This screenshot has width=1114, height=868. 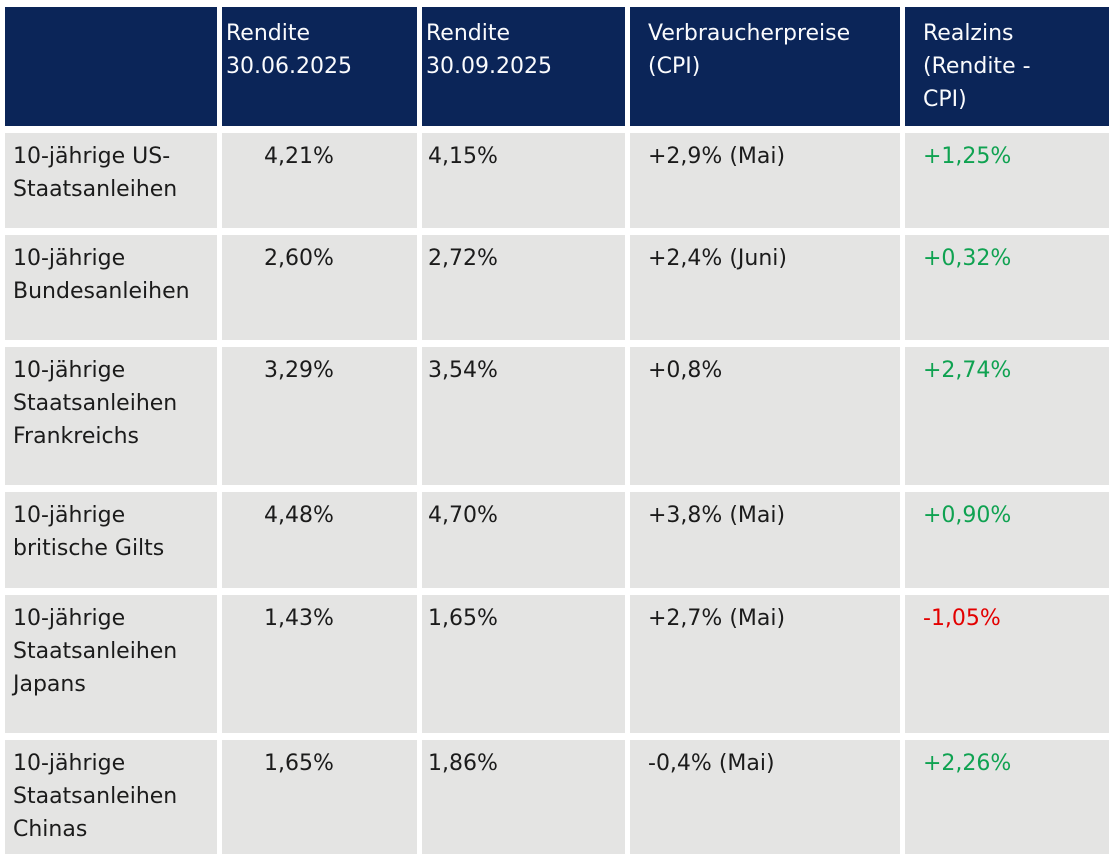 What do you see at coordinates (765, 66) in the screenshot?
I see `header-cell-cpi: Verbraucherpreise (CPI)` at bounding box center [765, 66].